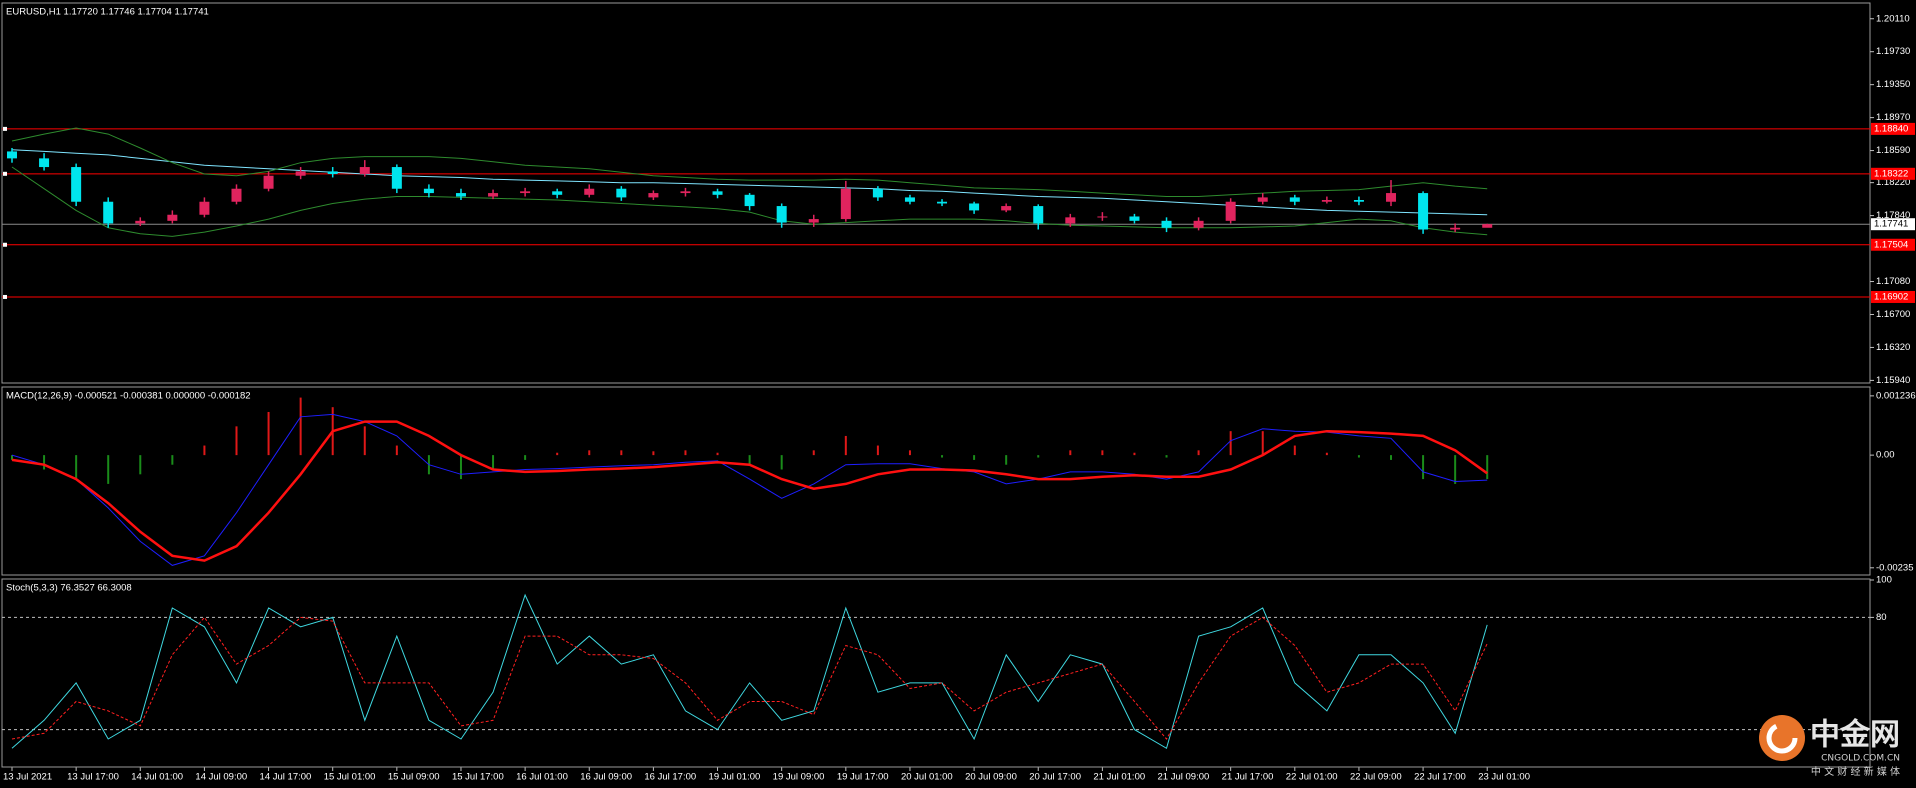  What do you see at coordinates (286, 777) in the screenshot?
I see `x-tick-label: 14 Jul 17:00` at bounding box center [286, 777].